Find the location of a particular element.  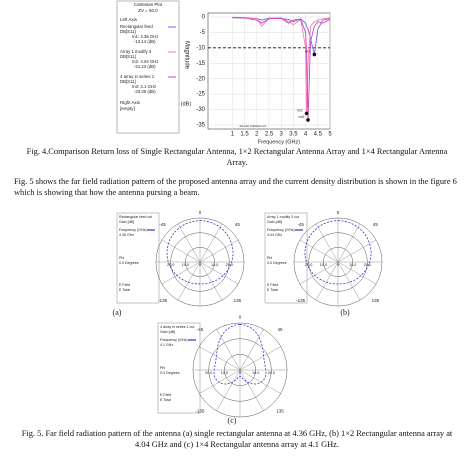

ring-label: 0 is located at coordinates (200, 265).